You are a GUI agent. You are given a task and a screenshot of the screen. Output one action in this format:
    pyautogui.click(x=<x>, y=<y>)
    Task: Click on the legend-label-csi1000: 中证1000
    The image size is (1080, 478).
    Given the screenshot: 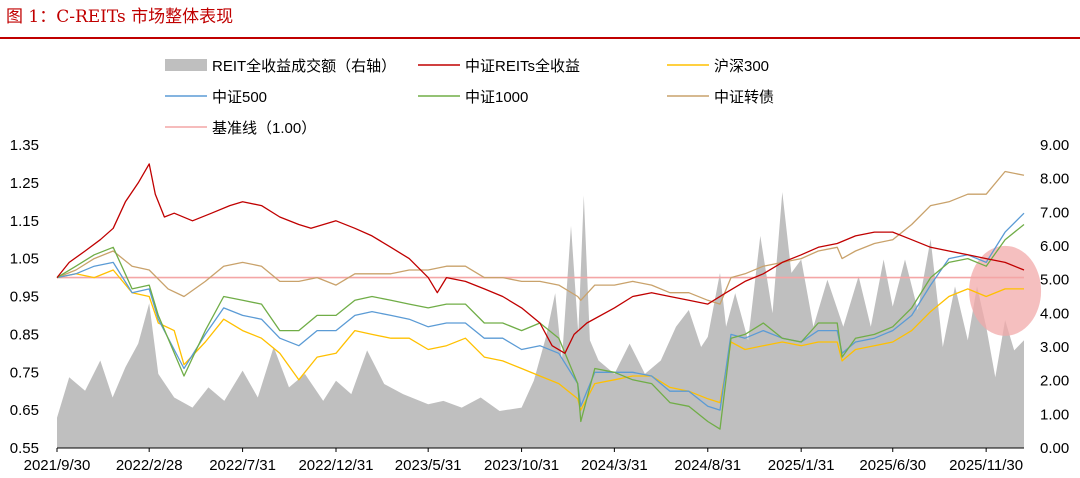 What is the action you would take?
    pyautogui.click(x=496, y=97)
    